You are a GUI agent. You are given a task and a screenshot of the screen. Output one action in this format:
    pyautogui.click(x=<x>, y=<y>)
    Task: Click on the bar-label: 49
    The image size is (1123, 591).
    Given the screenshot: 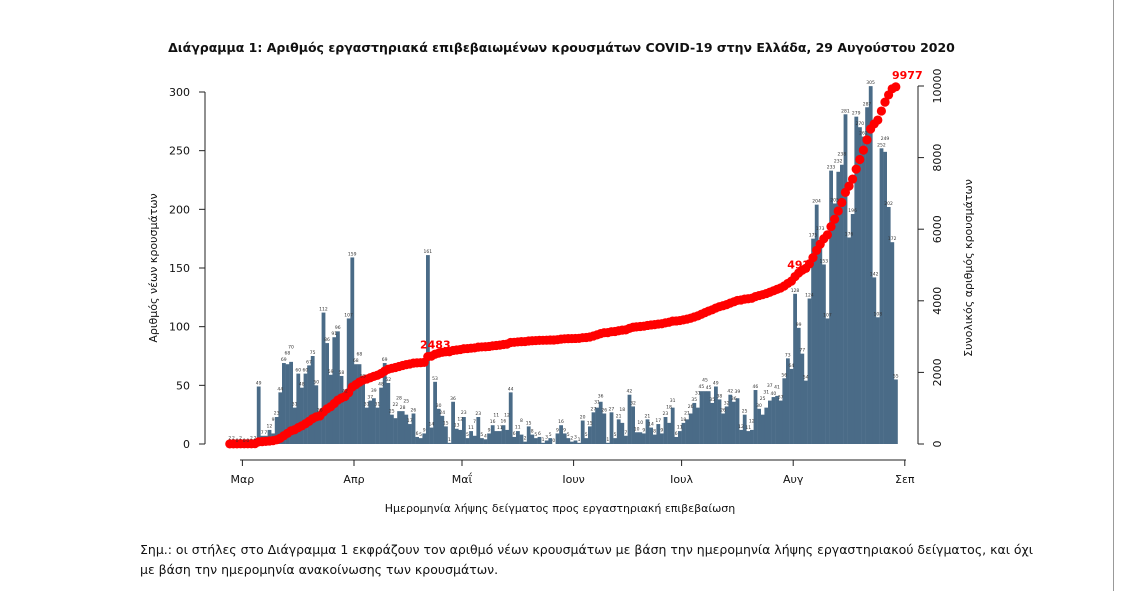 What is the action you would take?
    pyautogui.click(x=716, y=384)
    